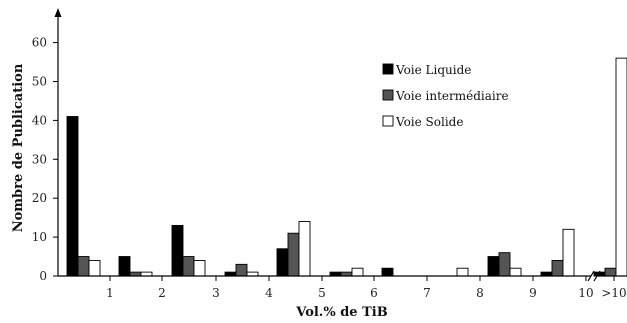 The width and height of the screenshot is (627, 323). What do you see at coordinates (591, 276) in the screenshot?
I see `axis-break-mark-left` at bounding box center [591, 276].